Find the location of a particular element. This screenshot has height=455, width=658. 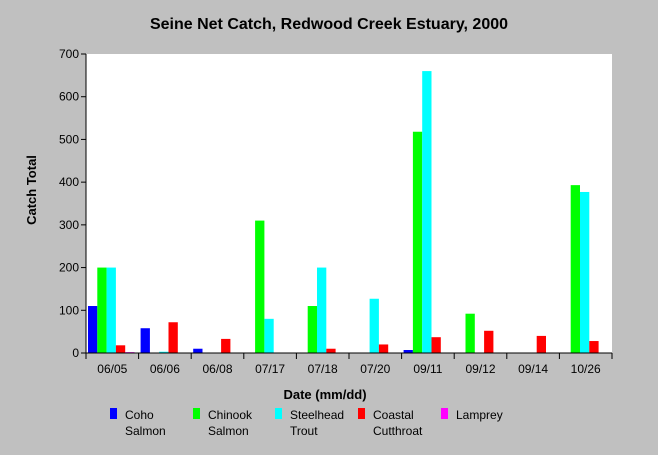

x-tick-label: 09/14 is located at coordinates (533, 369).